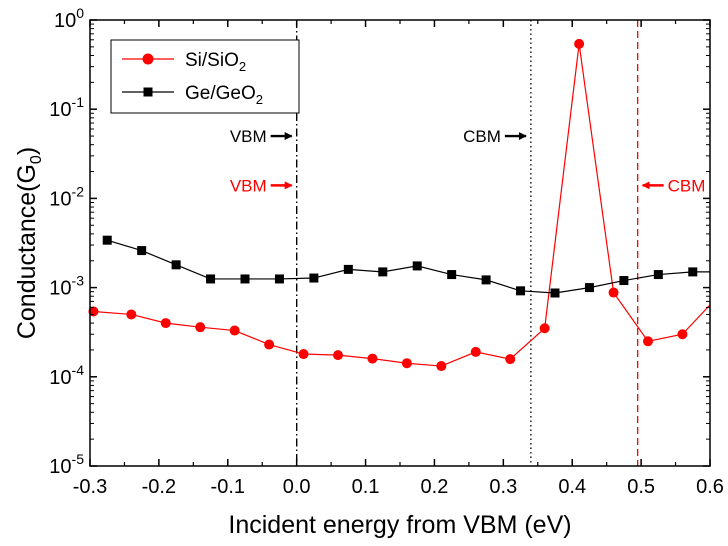 This screenshot has width=728, height=546. Describe the element at coordinates (66, 375) in the screenshot. I see `y-tick-label: 10⁻⁴` at that location.